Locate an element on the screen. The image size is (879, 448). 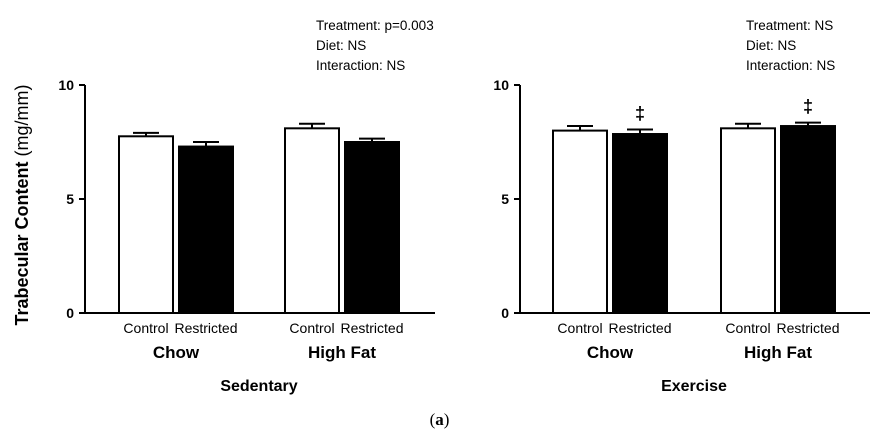
caption-letter: a is located at coordinates (439, 419).